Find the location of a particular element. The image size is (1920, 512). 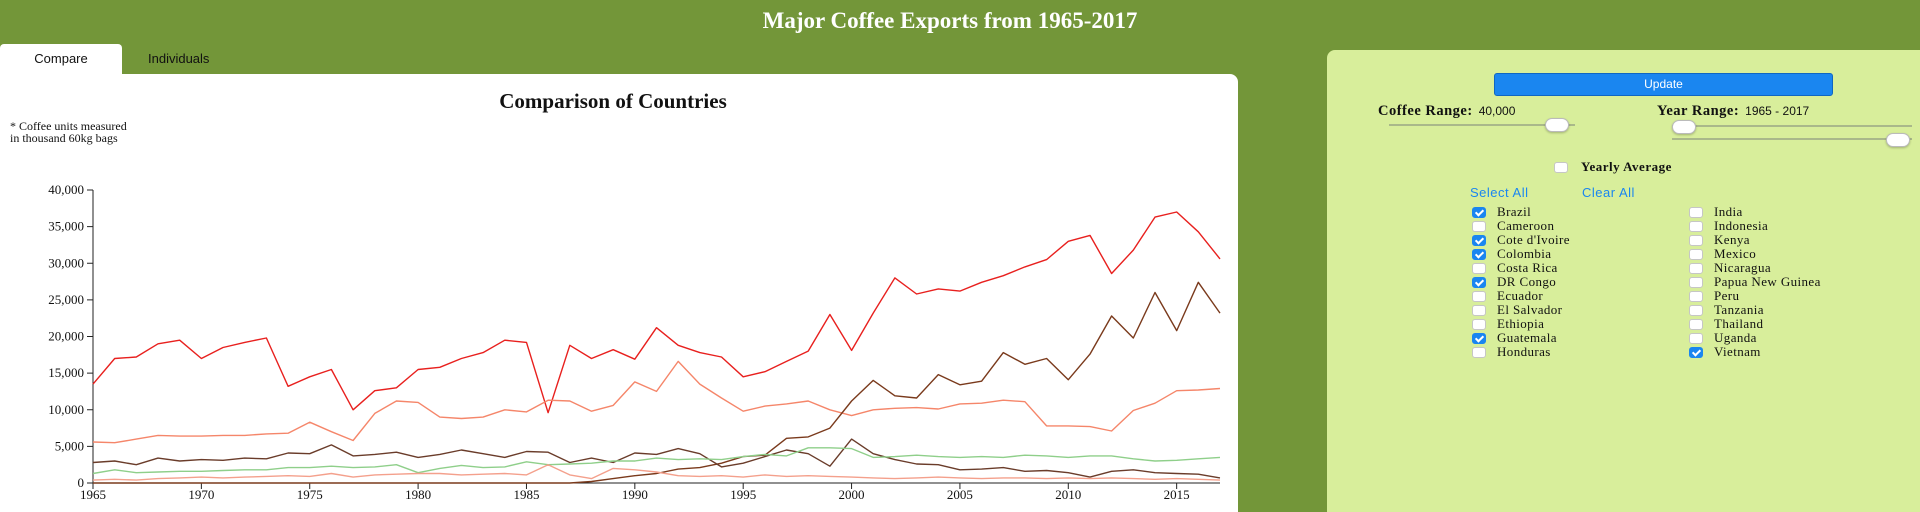

units-note-line1: * Coffee units measured is located at coordinates (68, 126).